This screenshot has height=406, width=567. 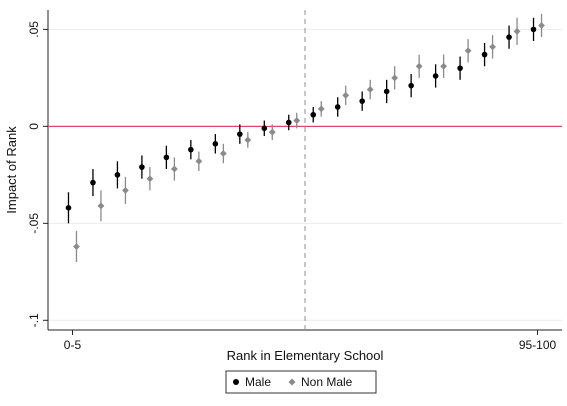 I want to click on legend-marker-non-male, so click(x=292, y=382).